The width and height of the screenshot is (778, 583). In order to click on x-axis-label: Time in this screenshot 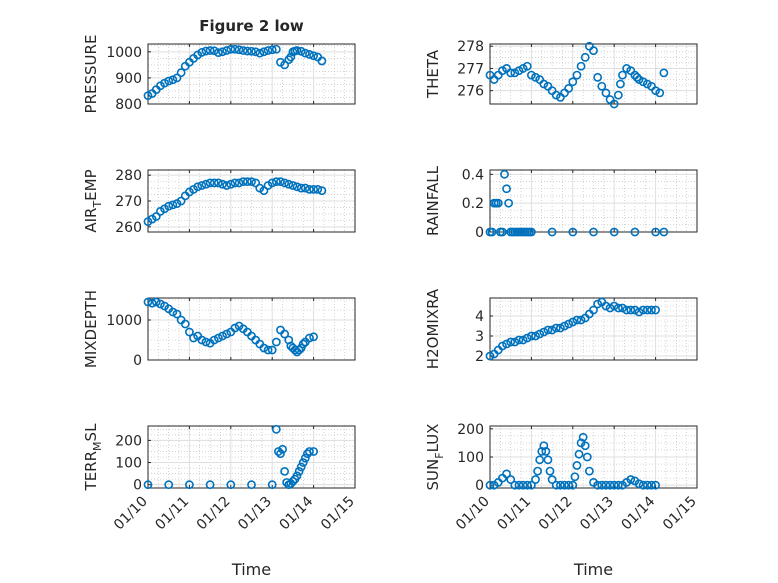, I will do `click(593, 569)`.